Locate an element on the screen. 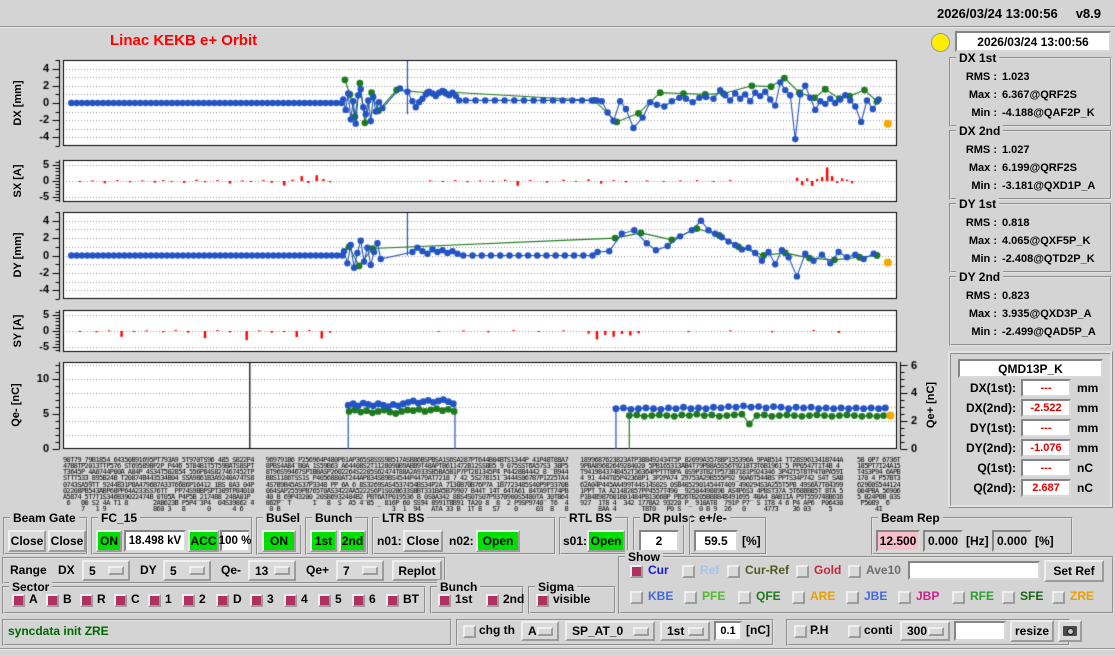 The width and height of the screenshot is (1115, 656). chg-th-label: chg th is located at coordinates (497, 630).